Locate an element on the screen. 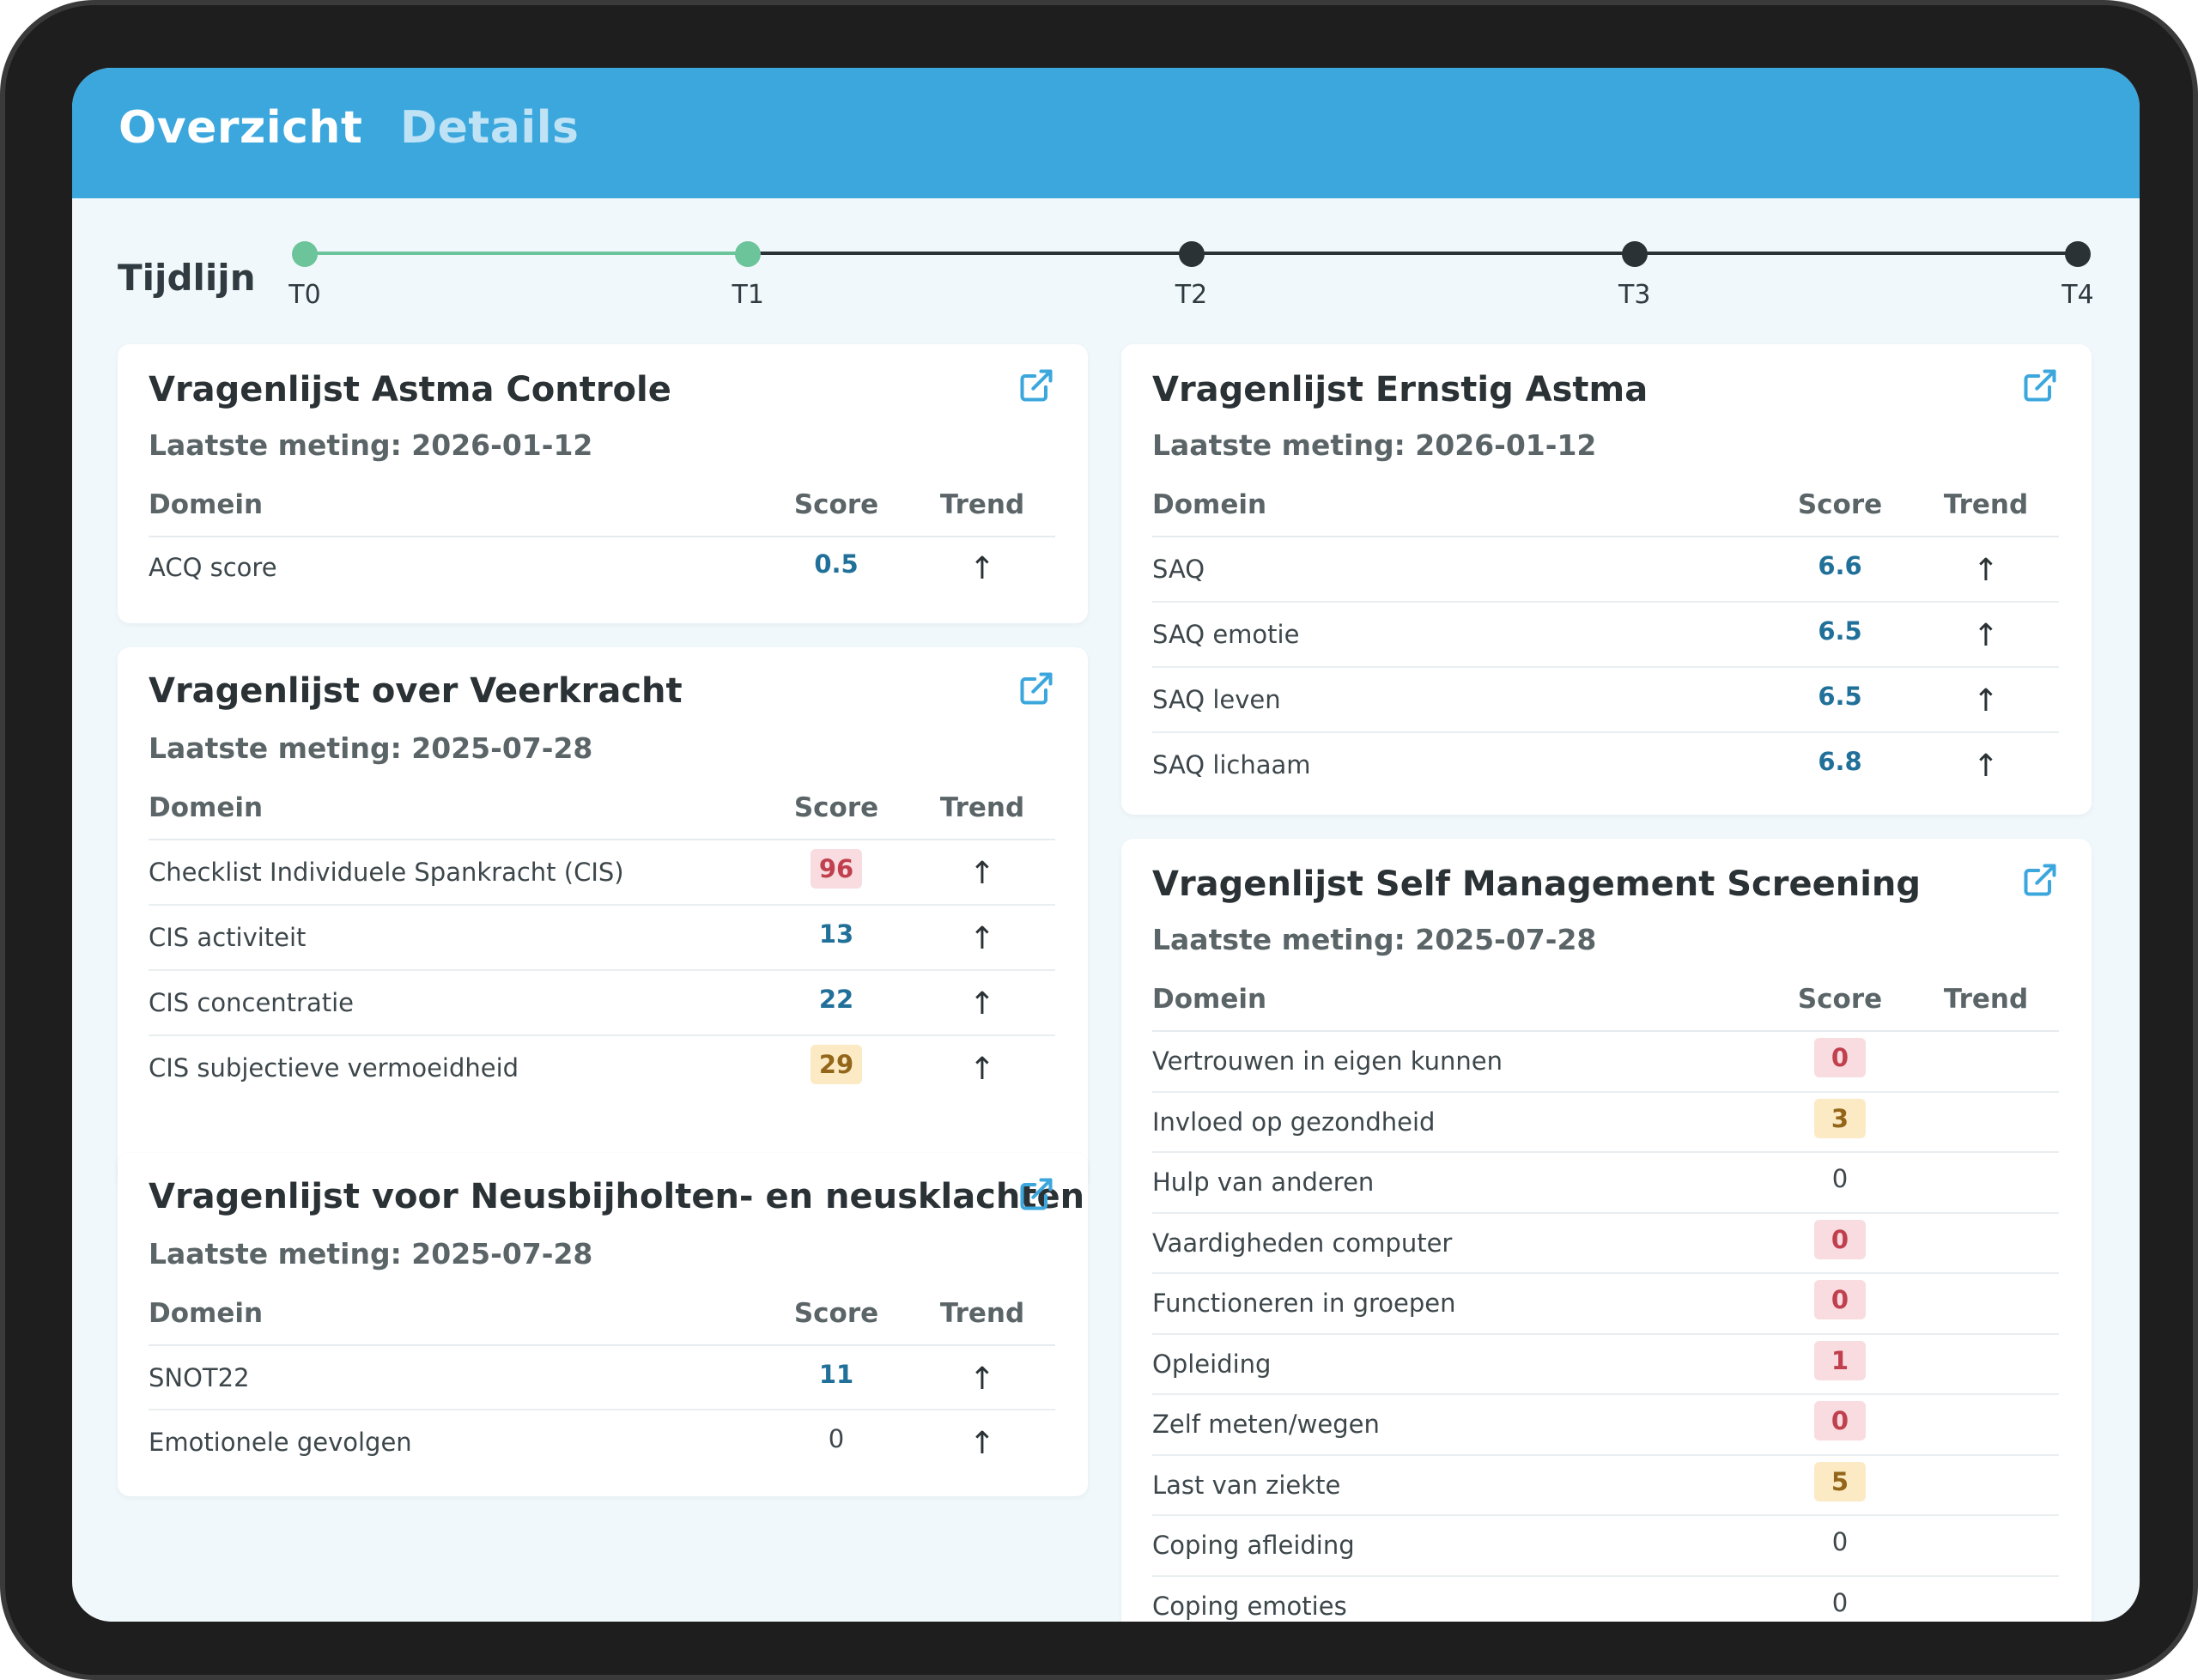  timeline-point-t2 is located at coordinates (1191, 254).